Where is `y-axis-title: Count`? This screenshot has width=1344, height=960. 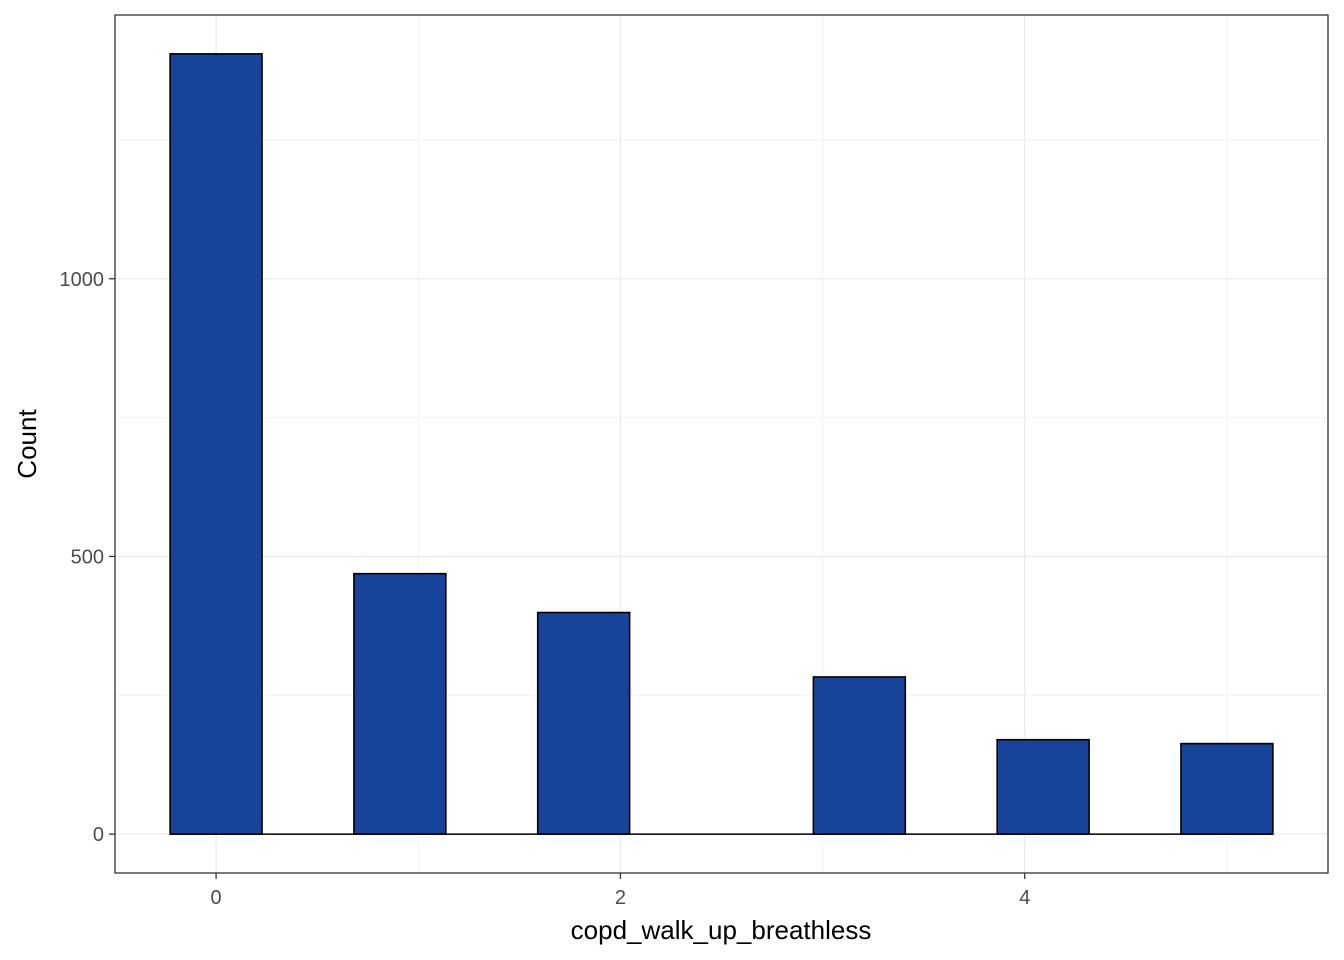
y-axis-title: Count is located at coordinates (27, 444).